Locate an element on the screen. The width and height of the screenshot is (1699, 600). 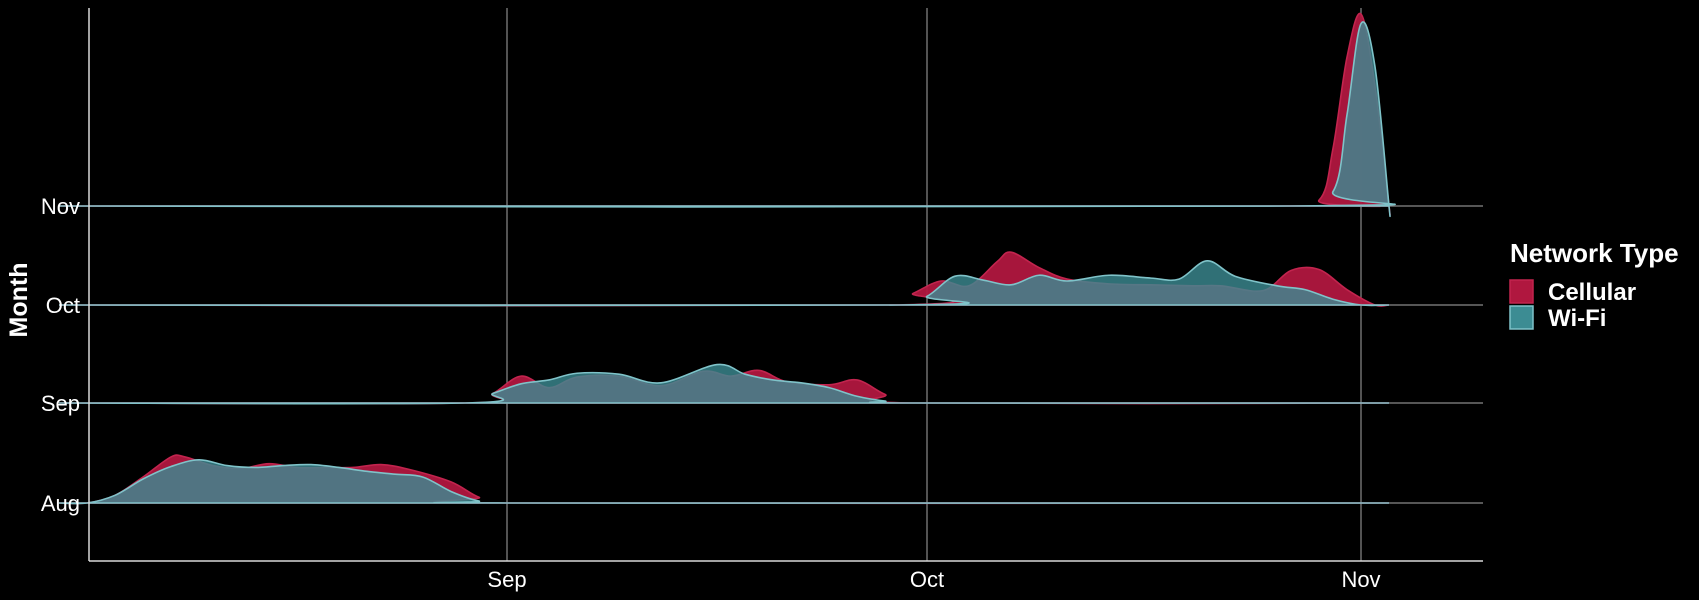
legend-swatch-wifi is located at coordinates (1521, 317).